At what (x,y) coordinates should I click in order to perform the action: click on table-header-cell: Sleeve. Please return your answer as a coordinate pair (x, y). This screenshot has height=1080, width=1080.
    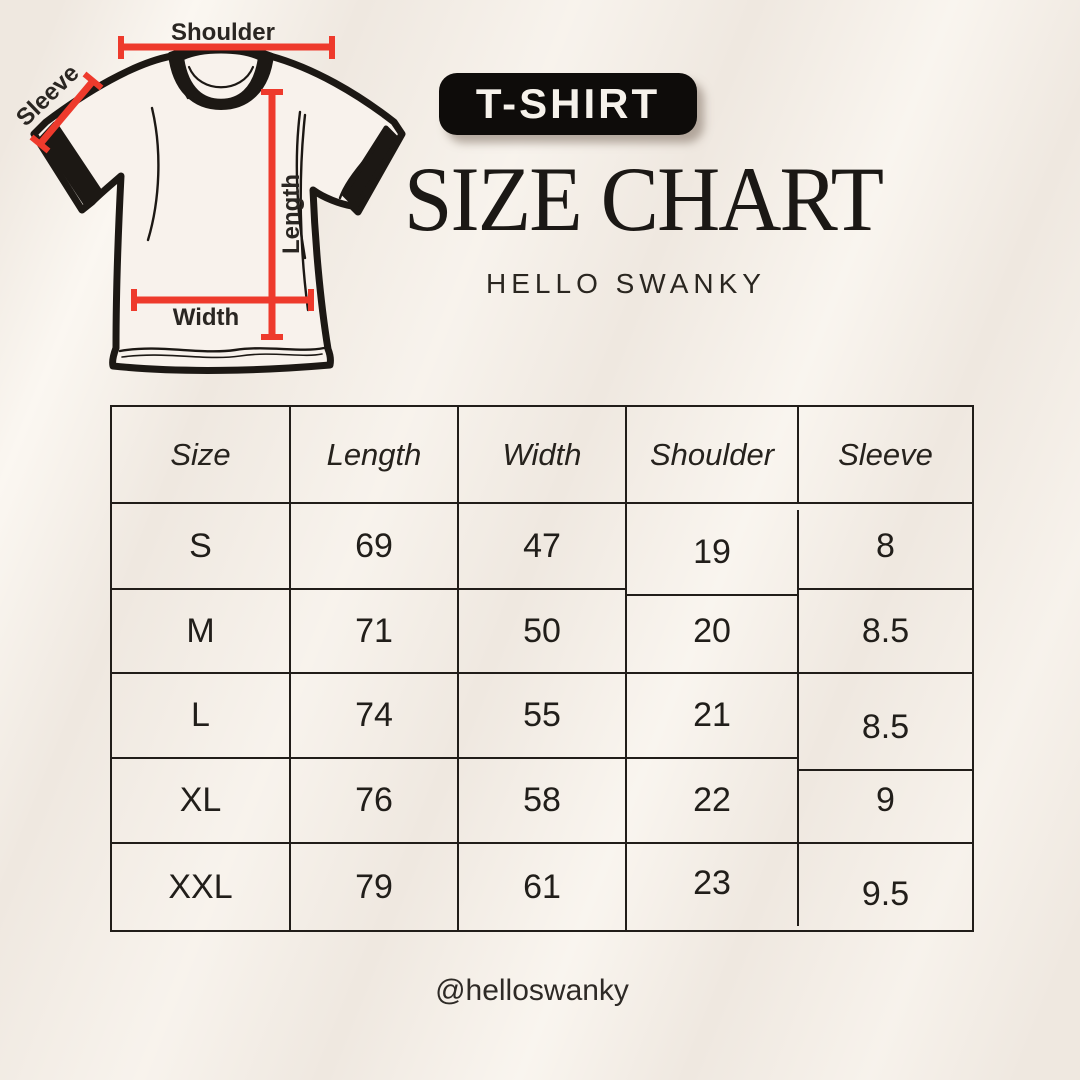
    Looking at the image, I should click on (885, 455).